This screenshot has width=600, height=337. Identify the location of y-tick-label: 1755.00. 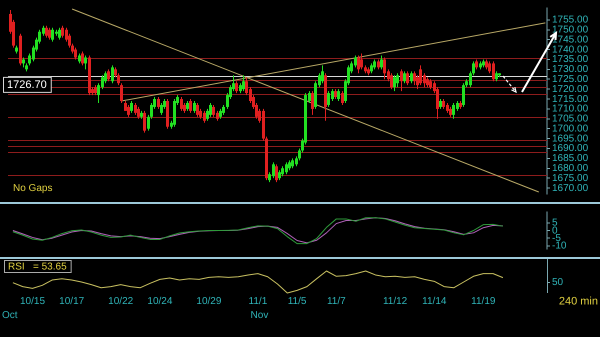
(570, 20).